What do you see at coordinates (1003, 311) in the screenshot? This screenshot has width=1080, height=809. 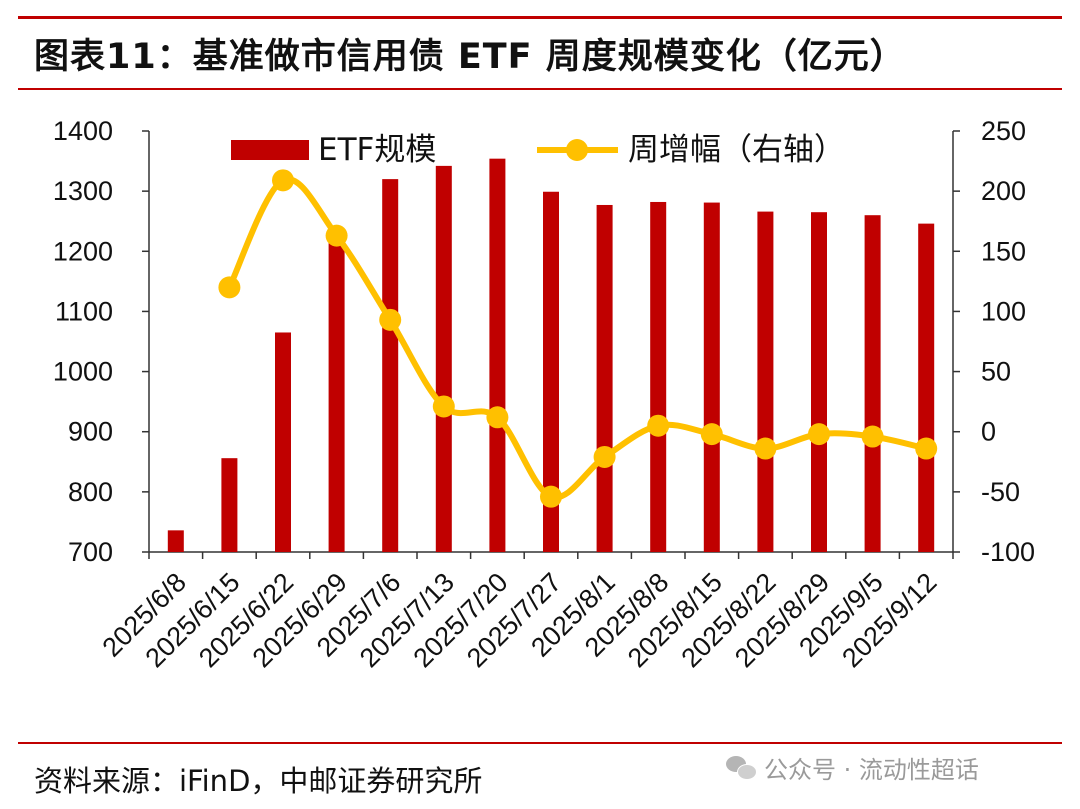 I see `right-tick-label: 100` at bounding box center [1003, 311].